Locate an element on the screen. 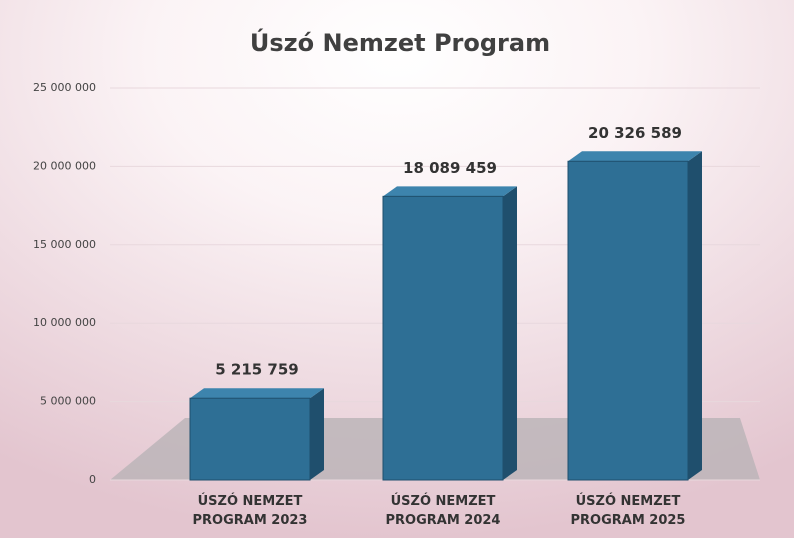 The image size is (794, 538). y-tick-label: 5 000 000 is located at coordinates (68, 401).